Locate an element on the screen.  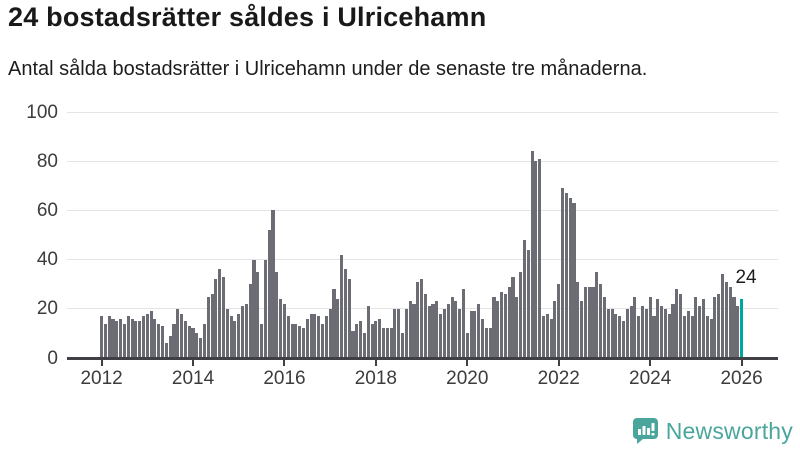
x-tick-2014 is located at coordinates (193, 362).